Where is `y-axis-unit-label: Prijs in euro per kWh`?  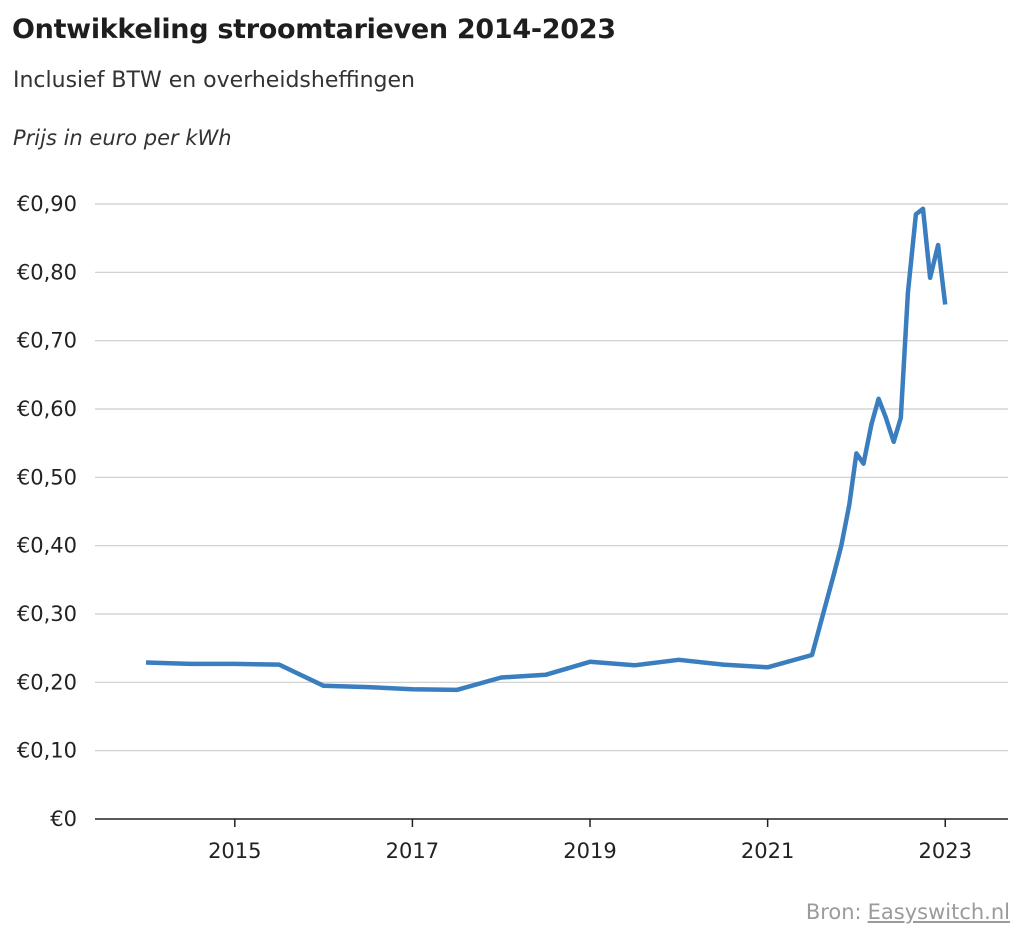 y-axis-unit-label: Prijs in euro per kWh is located at coordinates (122, 138).